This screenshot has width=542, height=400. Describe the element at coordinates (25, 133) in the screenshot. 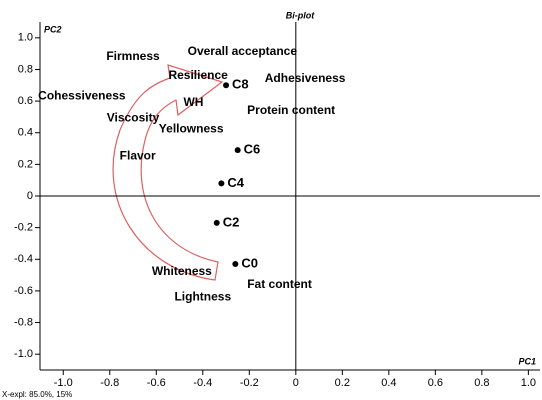

I see `y-tick-label: 0.4` at that location.